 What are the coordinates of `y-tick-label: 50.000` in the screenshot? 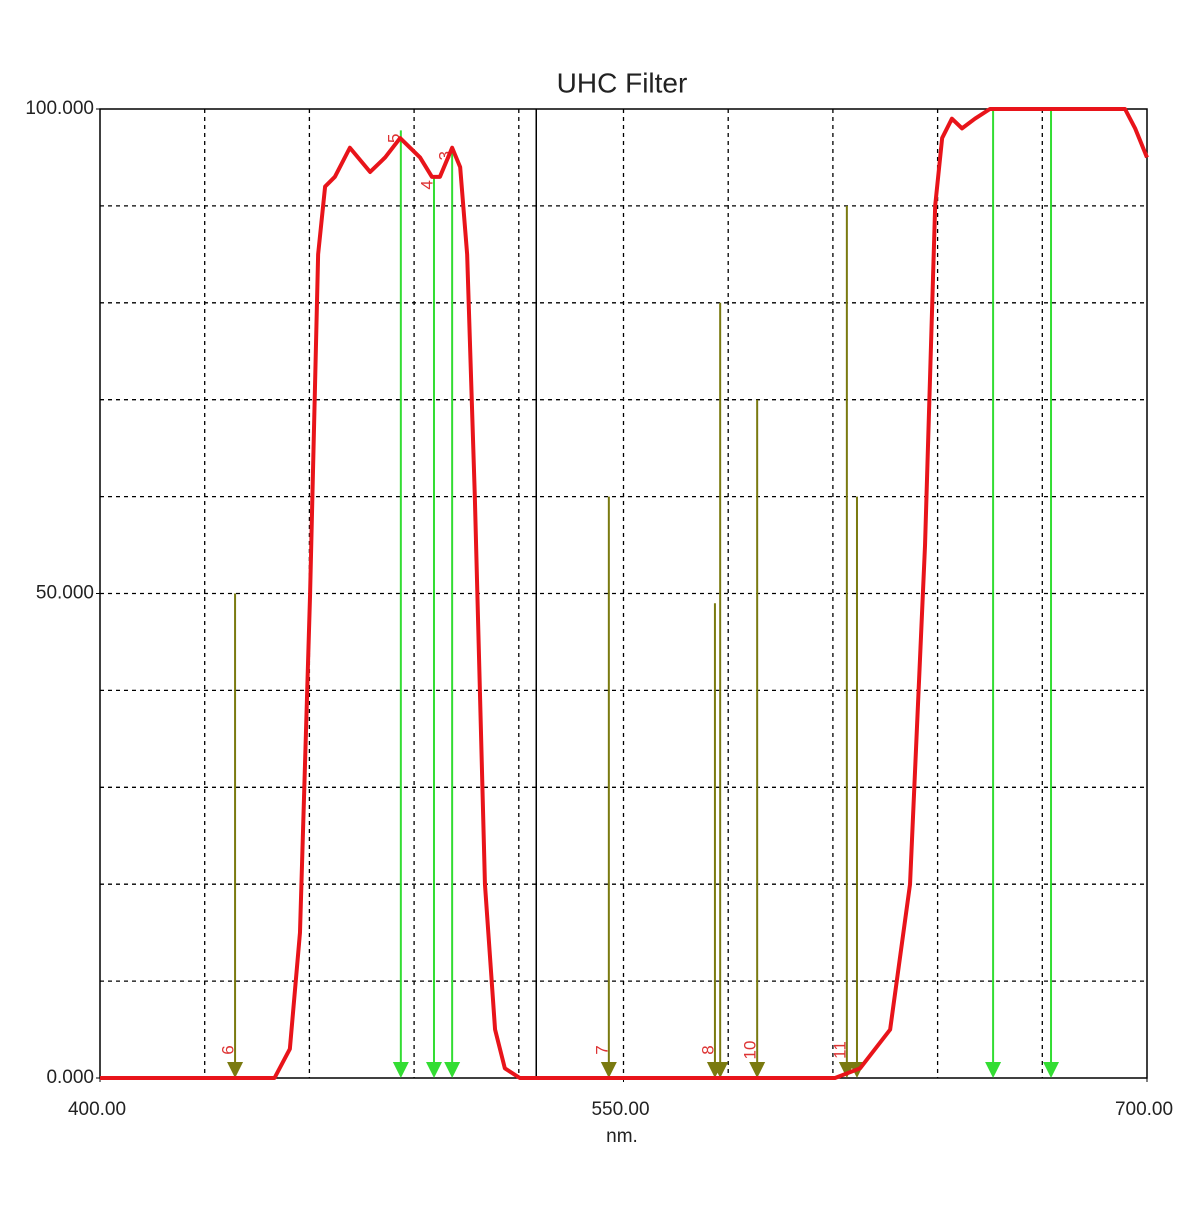 It's located at (65, 593).